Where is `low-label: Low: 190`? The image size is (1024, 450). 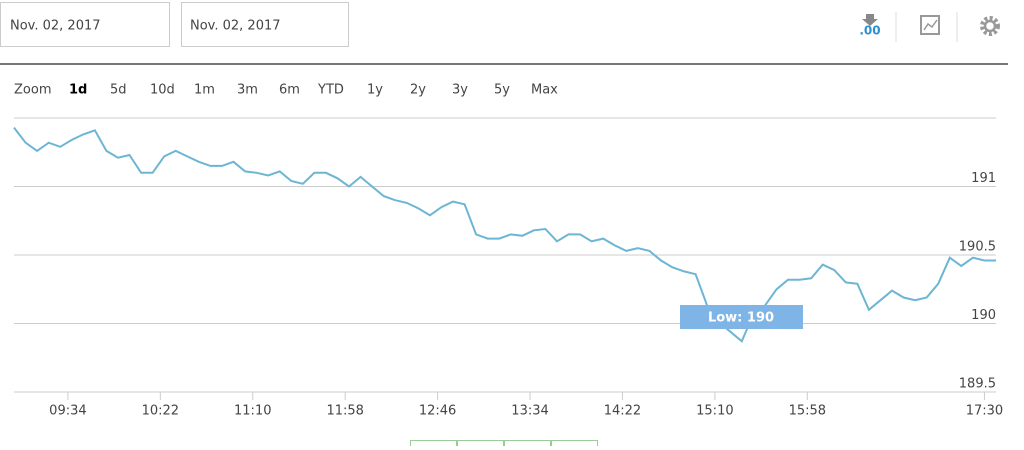 low-label: Low: 190 is located at coordinates (741, 318).